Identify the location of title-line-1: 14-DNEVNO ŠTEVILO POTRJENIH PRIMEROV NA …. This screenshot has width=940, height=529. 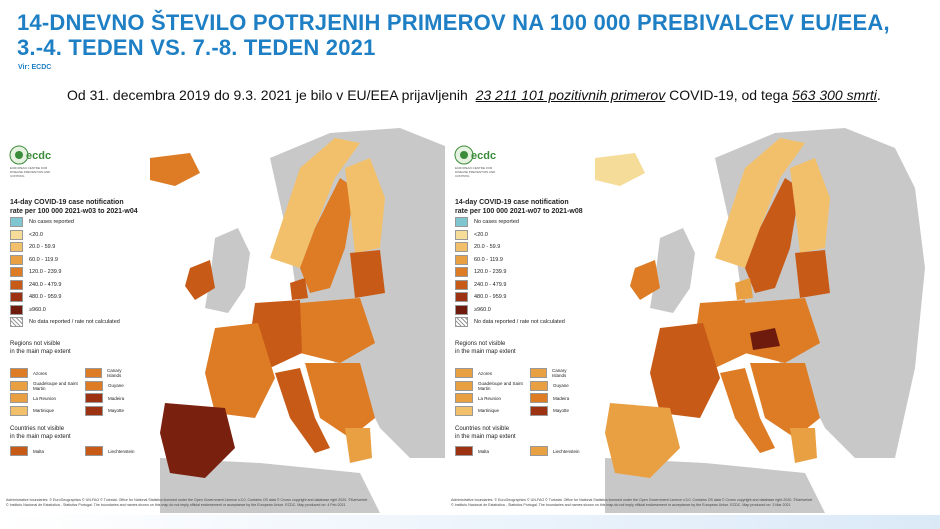
(453, 22).